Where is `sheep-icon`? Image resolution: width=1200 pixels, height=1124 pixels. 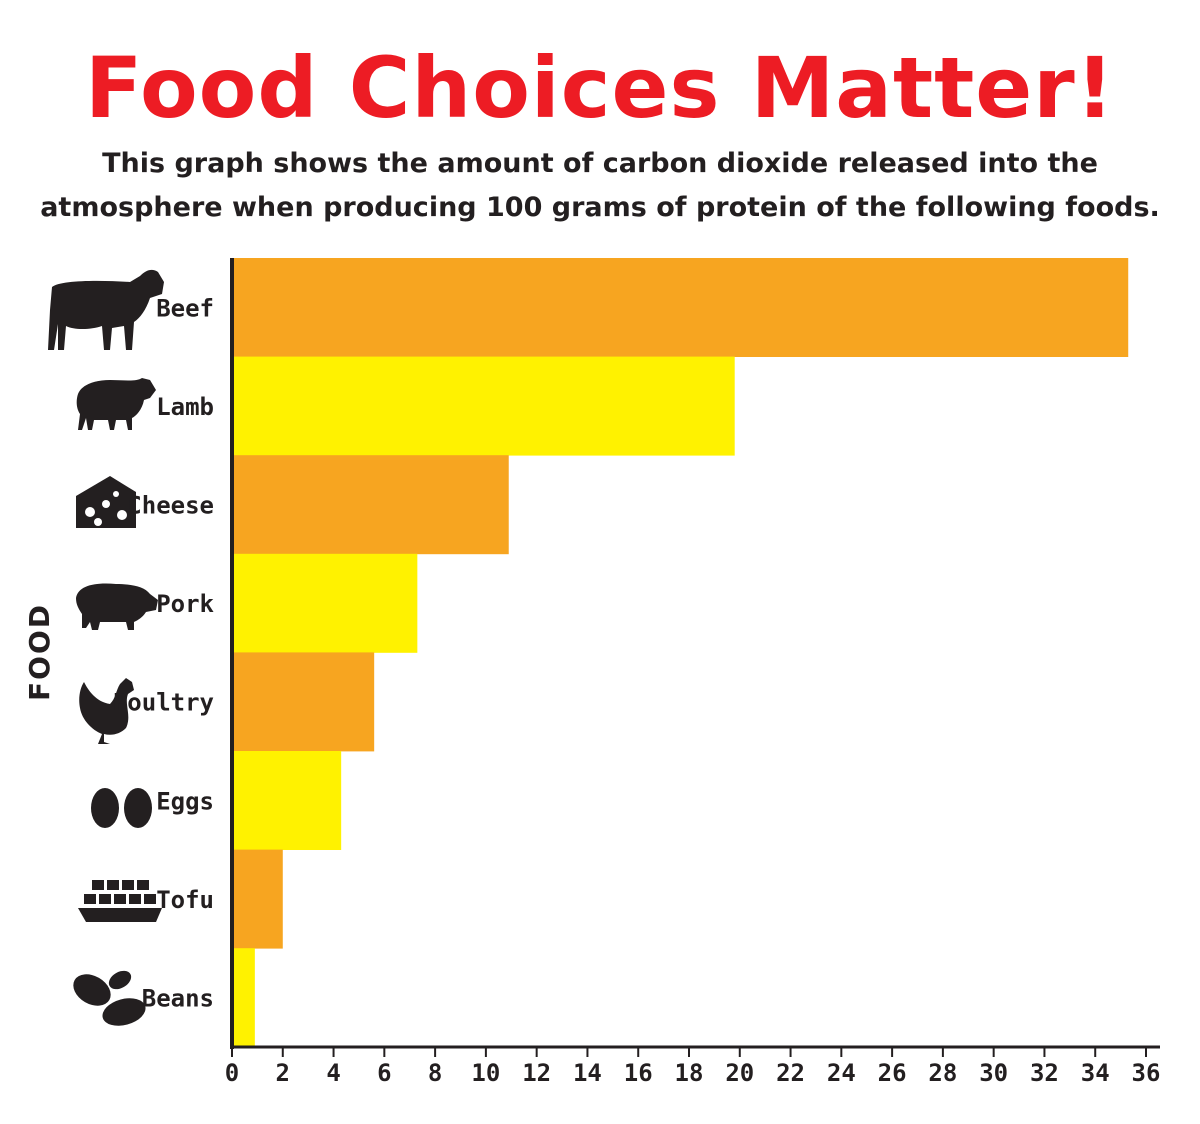 sheep-icon is located at coordinates (116, 404).